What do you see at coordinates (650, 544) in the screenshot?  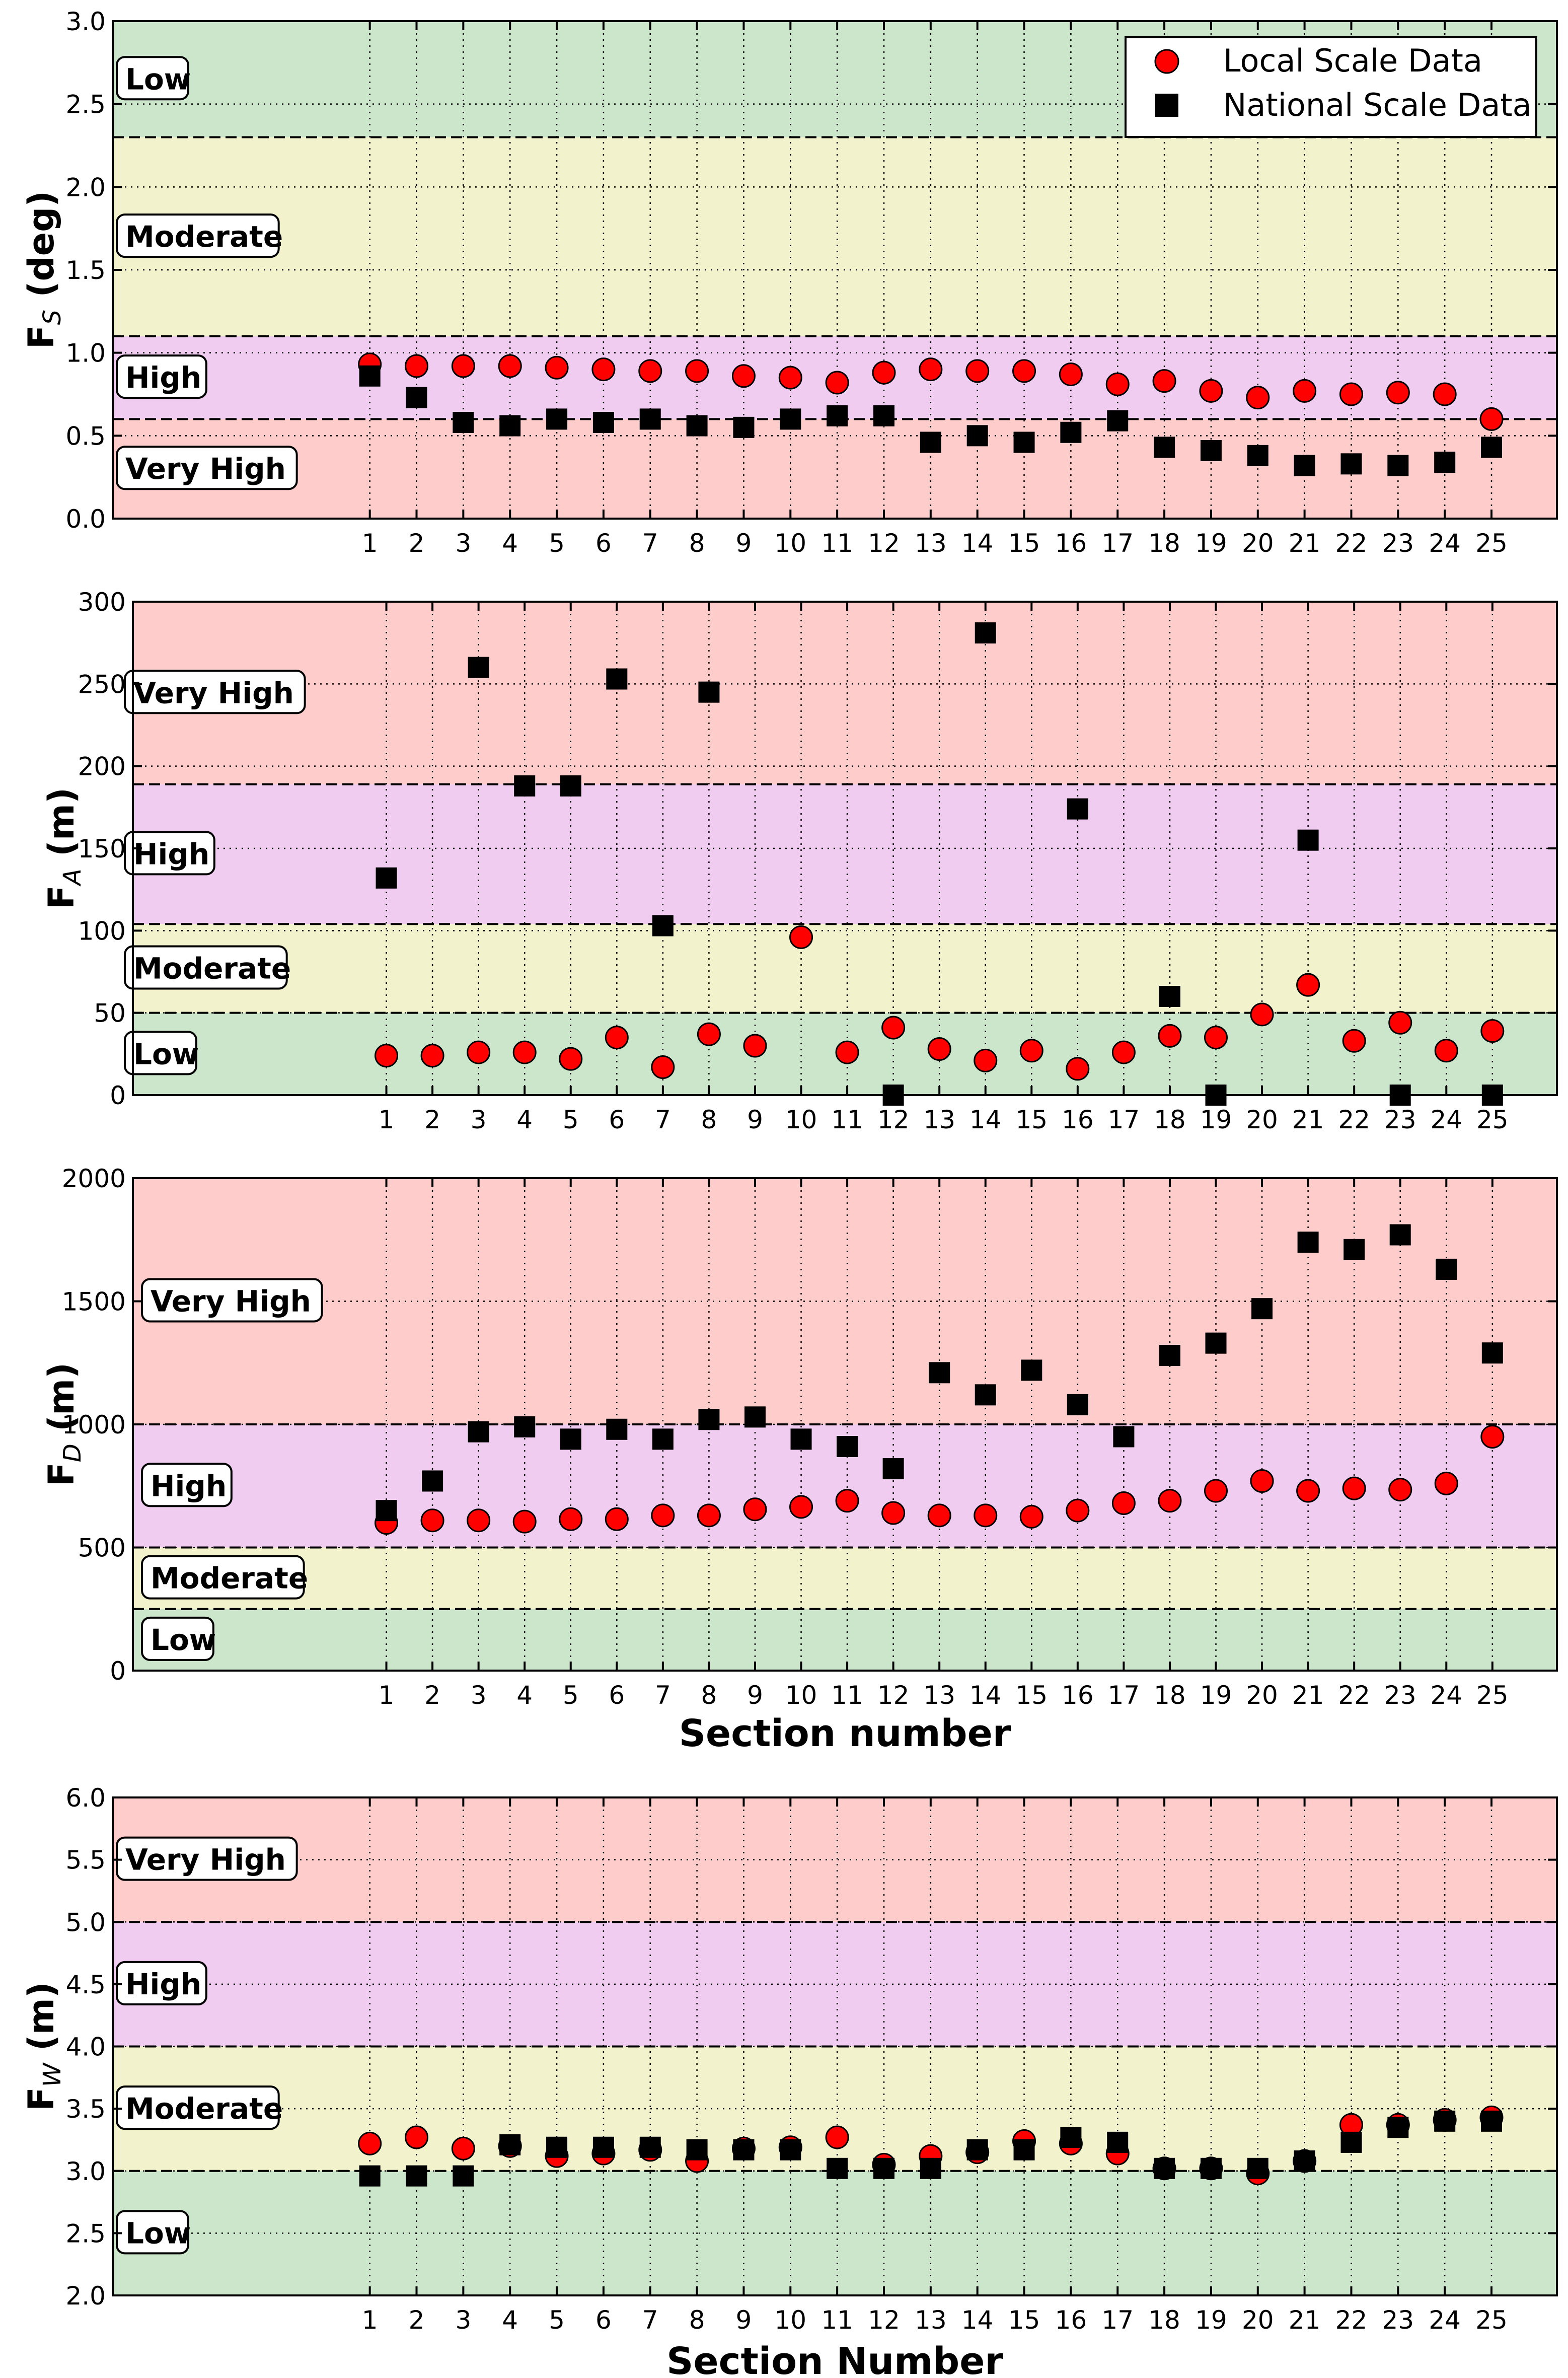 I see `x-tick-label: 7` at bounding box center [650, 544].